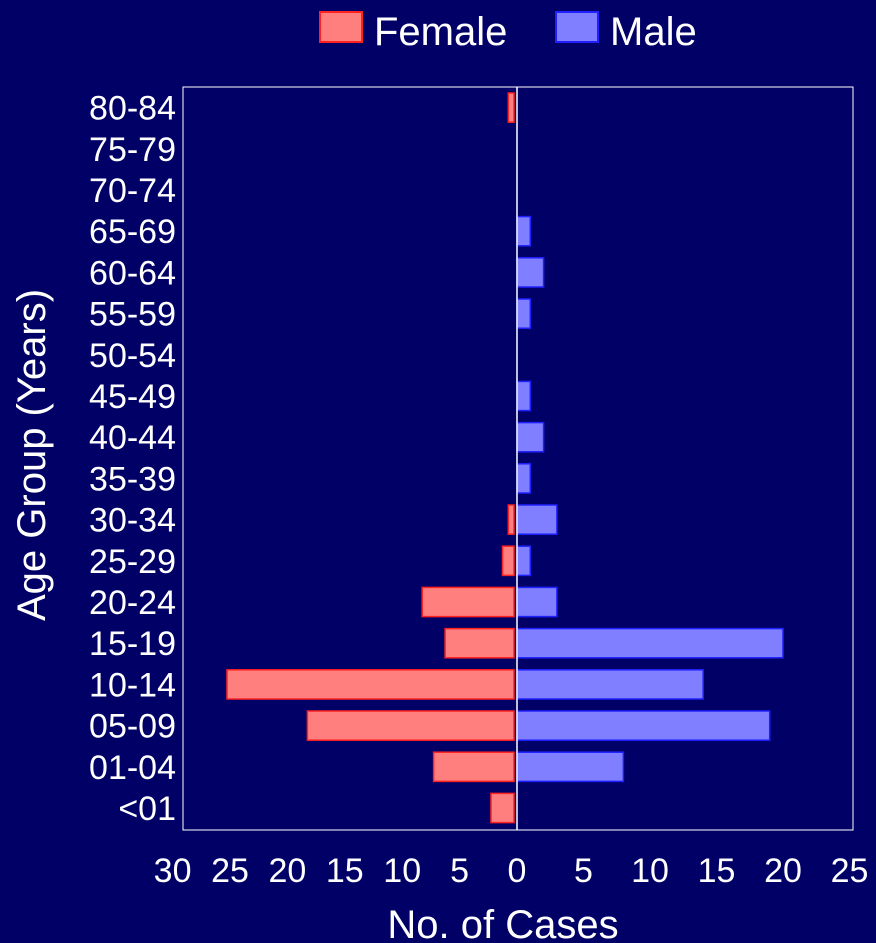 The image size is (876, 943). What do you see at coordinates (147, 809) in the screenshot?
I see `y-tick-label: <01` at bounding box center [147, 809].